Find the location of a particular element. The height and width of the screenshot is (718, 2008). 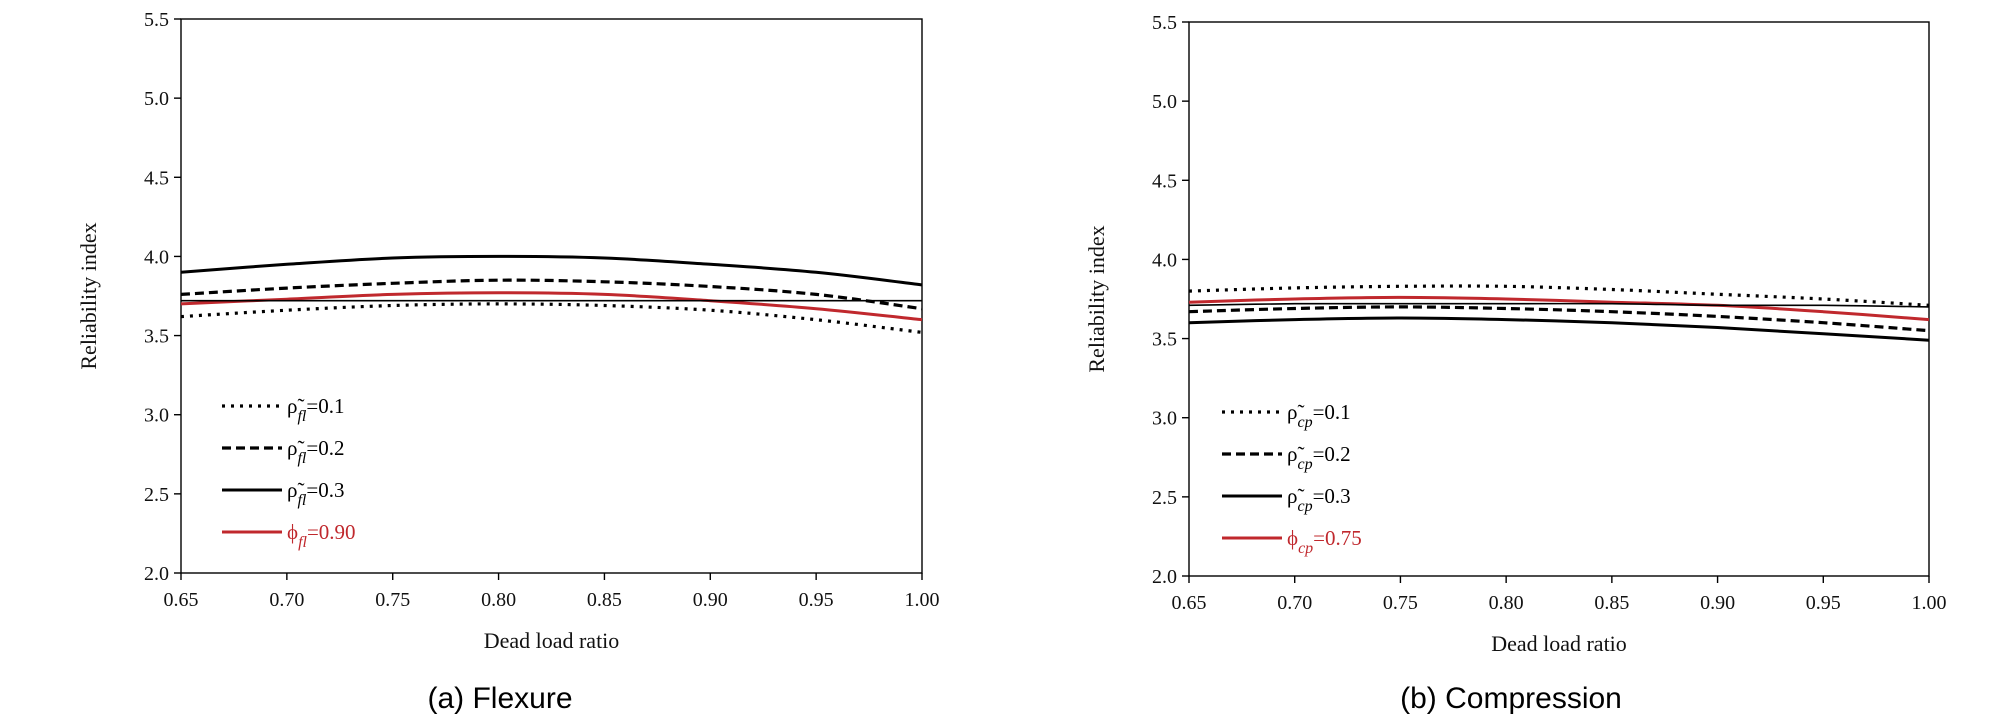

legend-label: ρ̃cp=0.2 is located at coordinates (1319, 457).